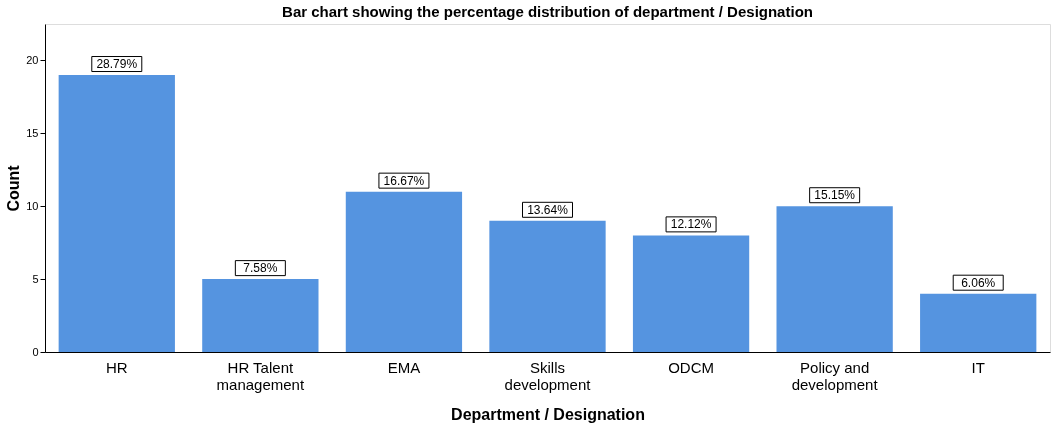 The image size is (1055, 427). What do you see at coordinates (691, 224) in the screenshot?
I see `annotation: 12.12%` at bounding box center [691, 224].